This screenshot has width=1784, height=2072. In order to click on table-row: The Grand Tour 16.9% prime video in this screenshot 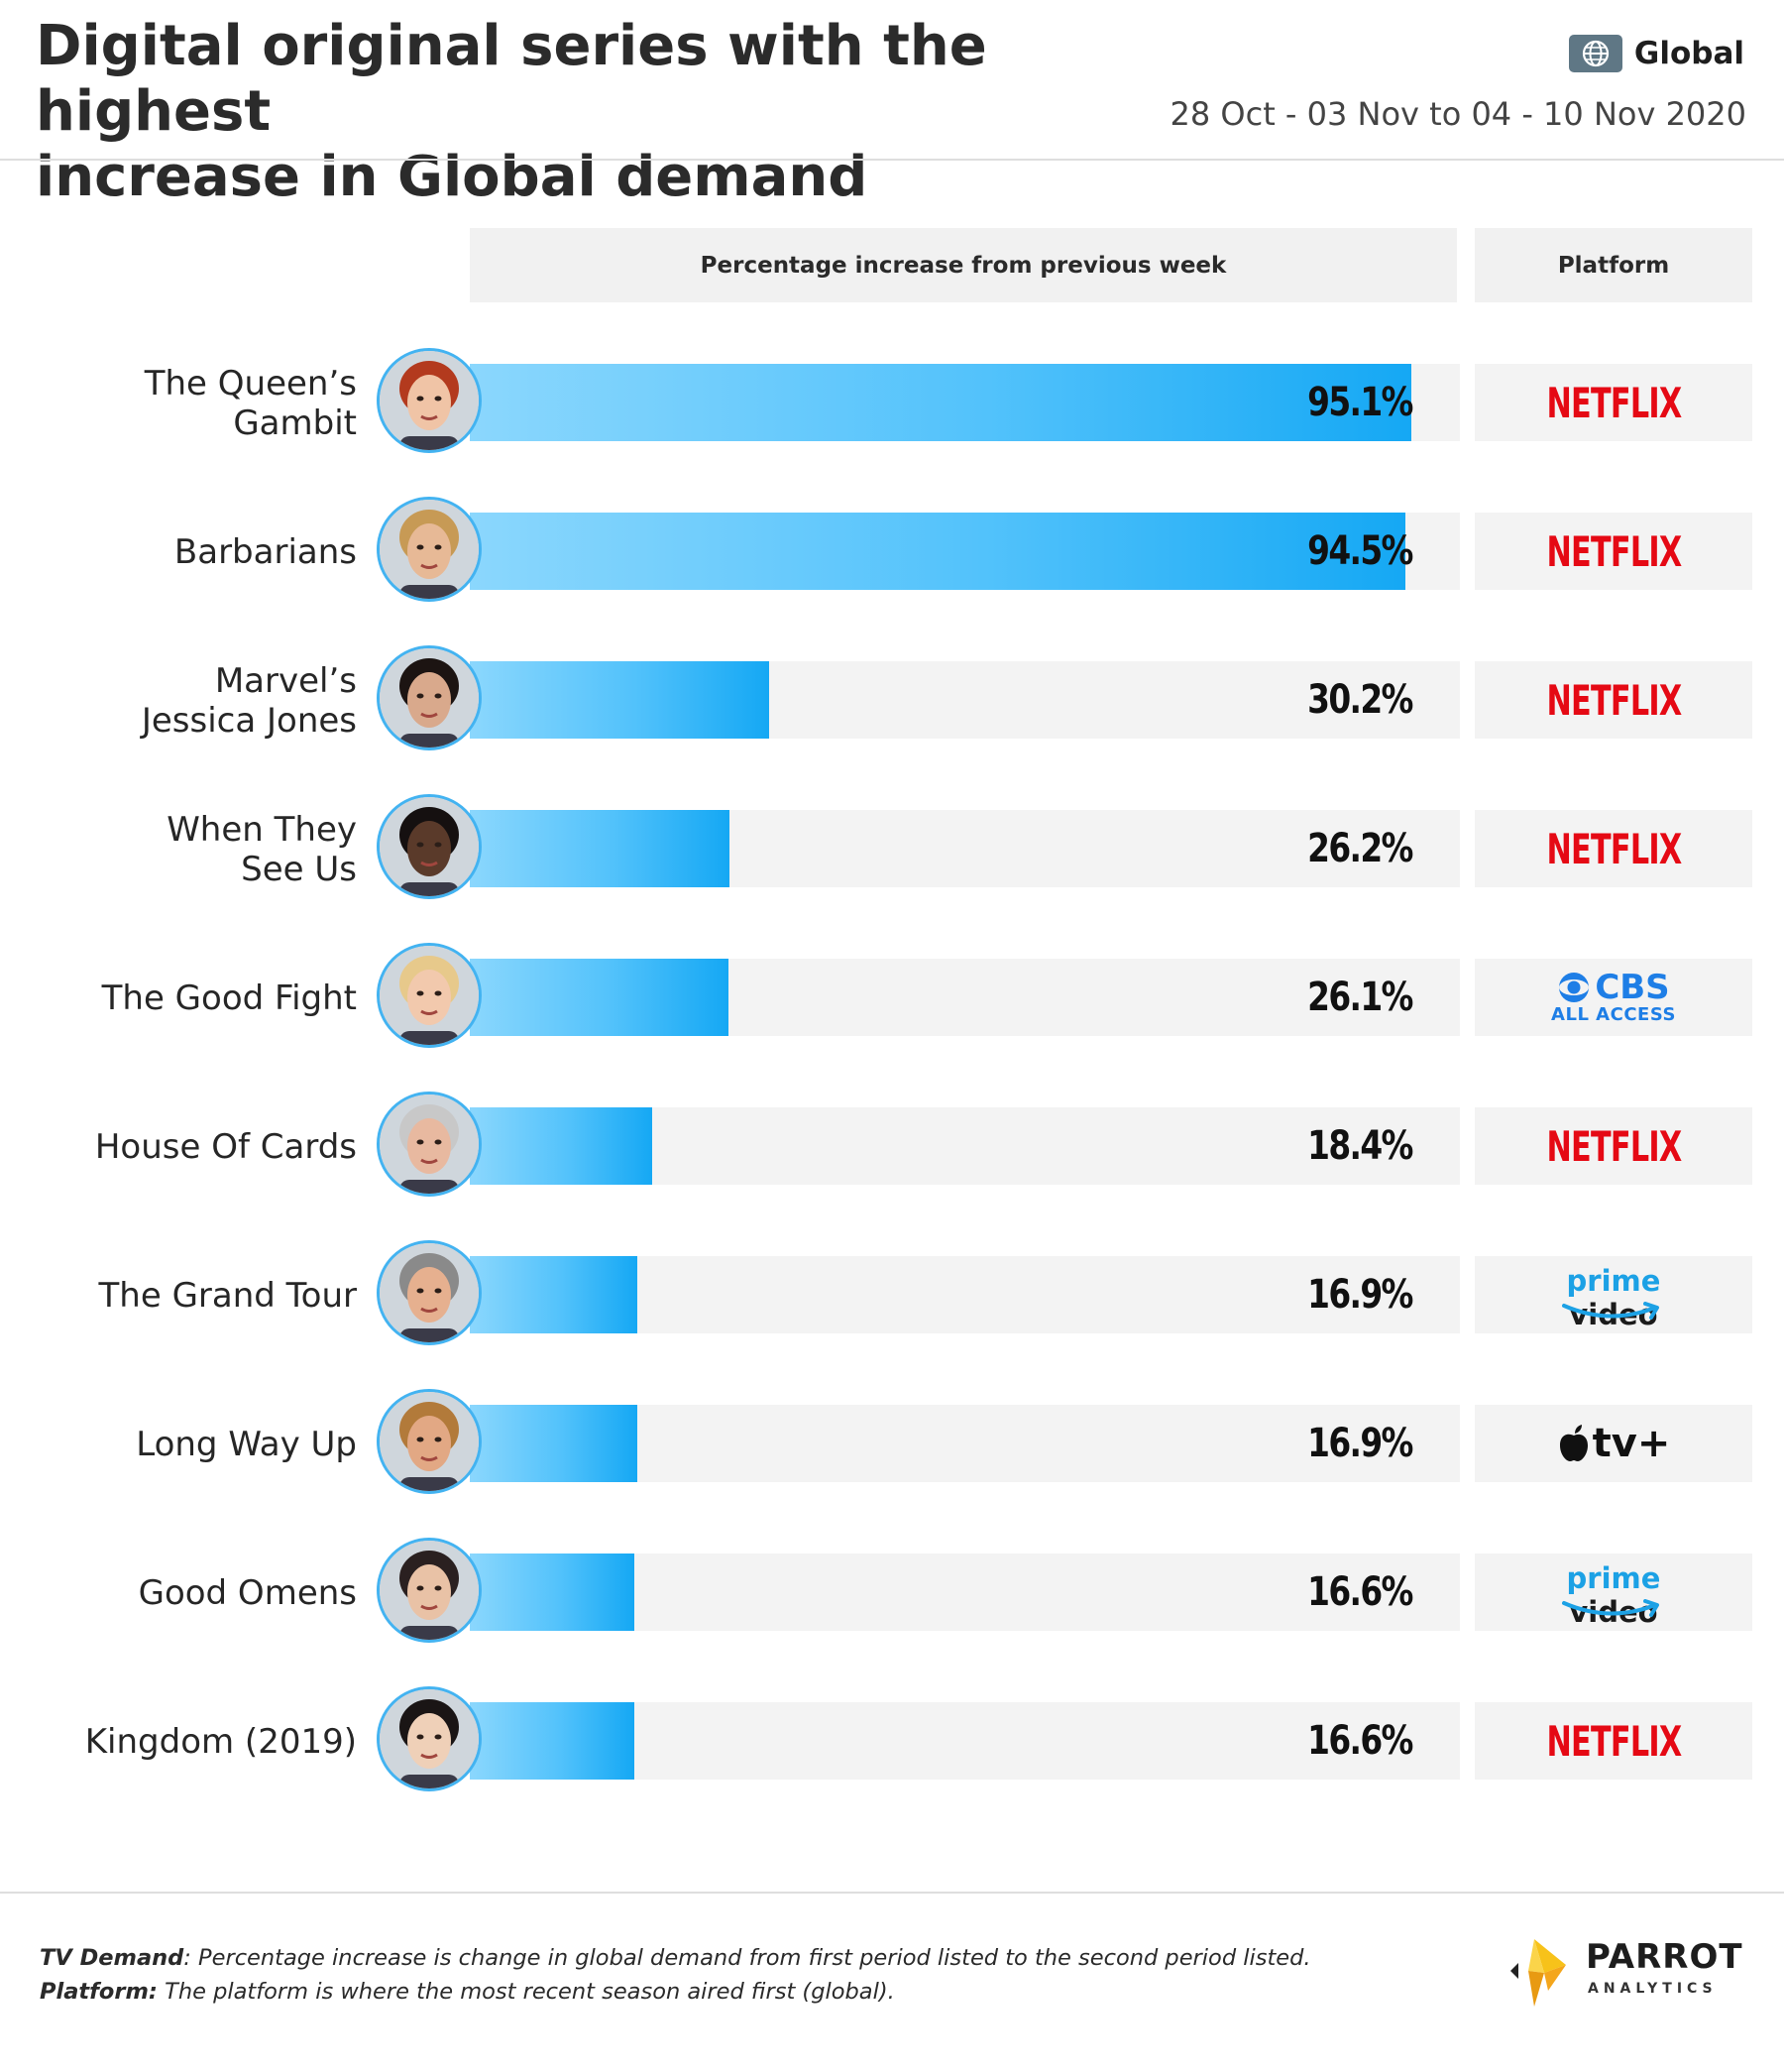, I will do `click(892, 1295)`.